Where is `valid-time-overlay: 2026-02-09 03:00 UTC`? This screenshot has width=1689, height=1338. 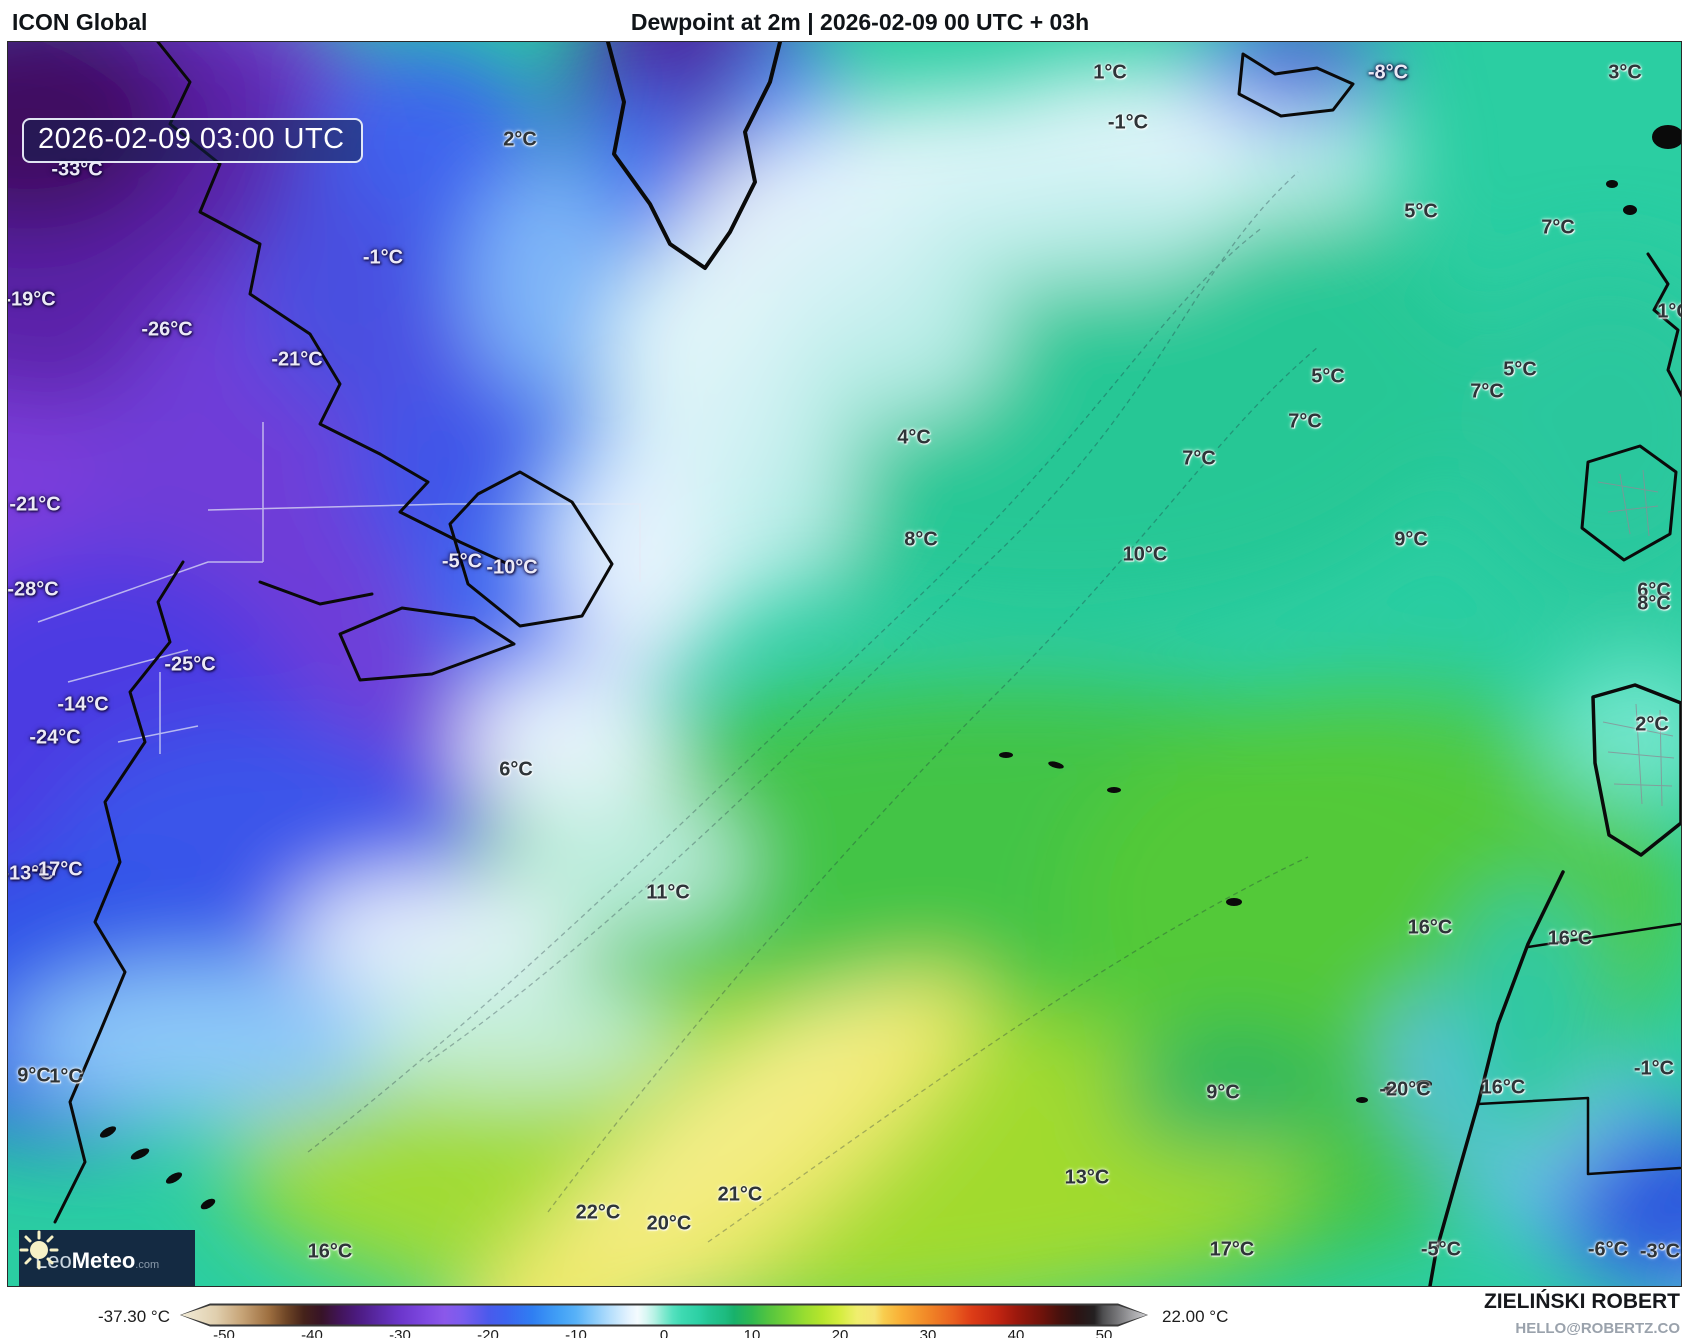
valid-time-overlay: 2026-02-09 03:00 UTC is located at coordinates (192, 140).